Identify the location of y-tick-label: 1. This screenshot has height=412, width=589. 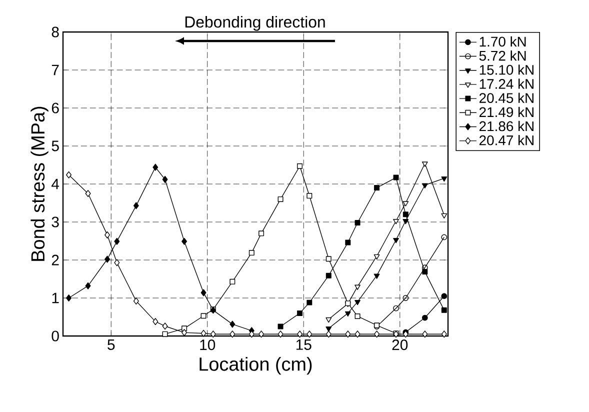
(55, 298).